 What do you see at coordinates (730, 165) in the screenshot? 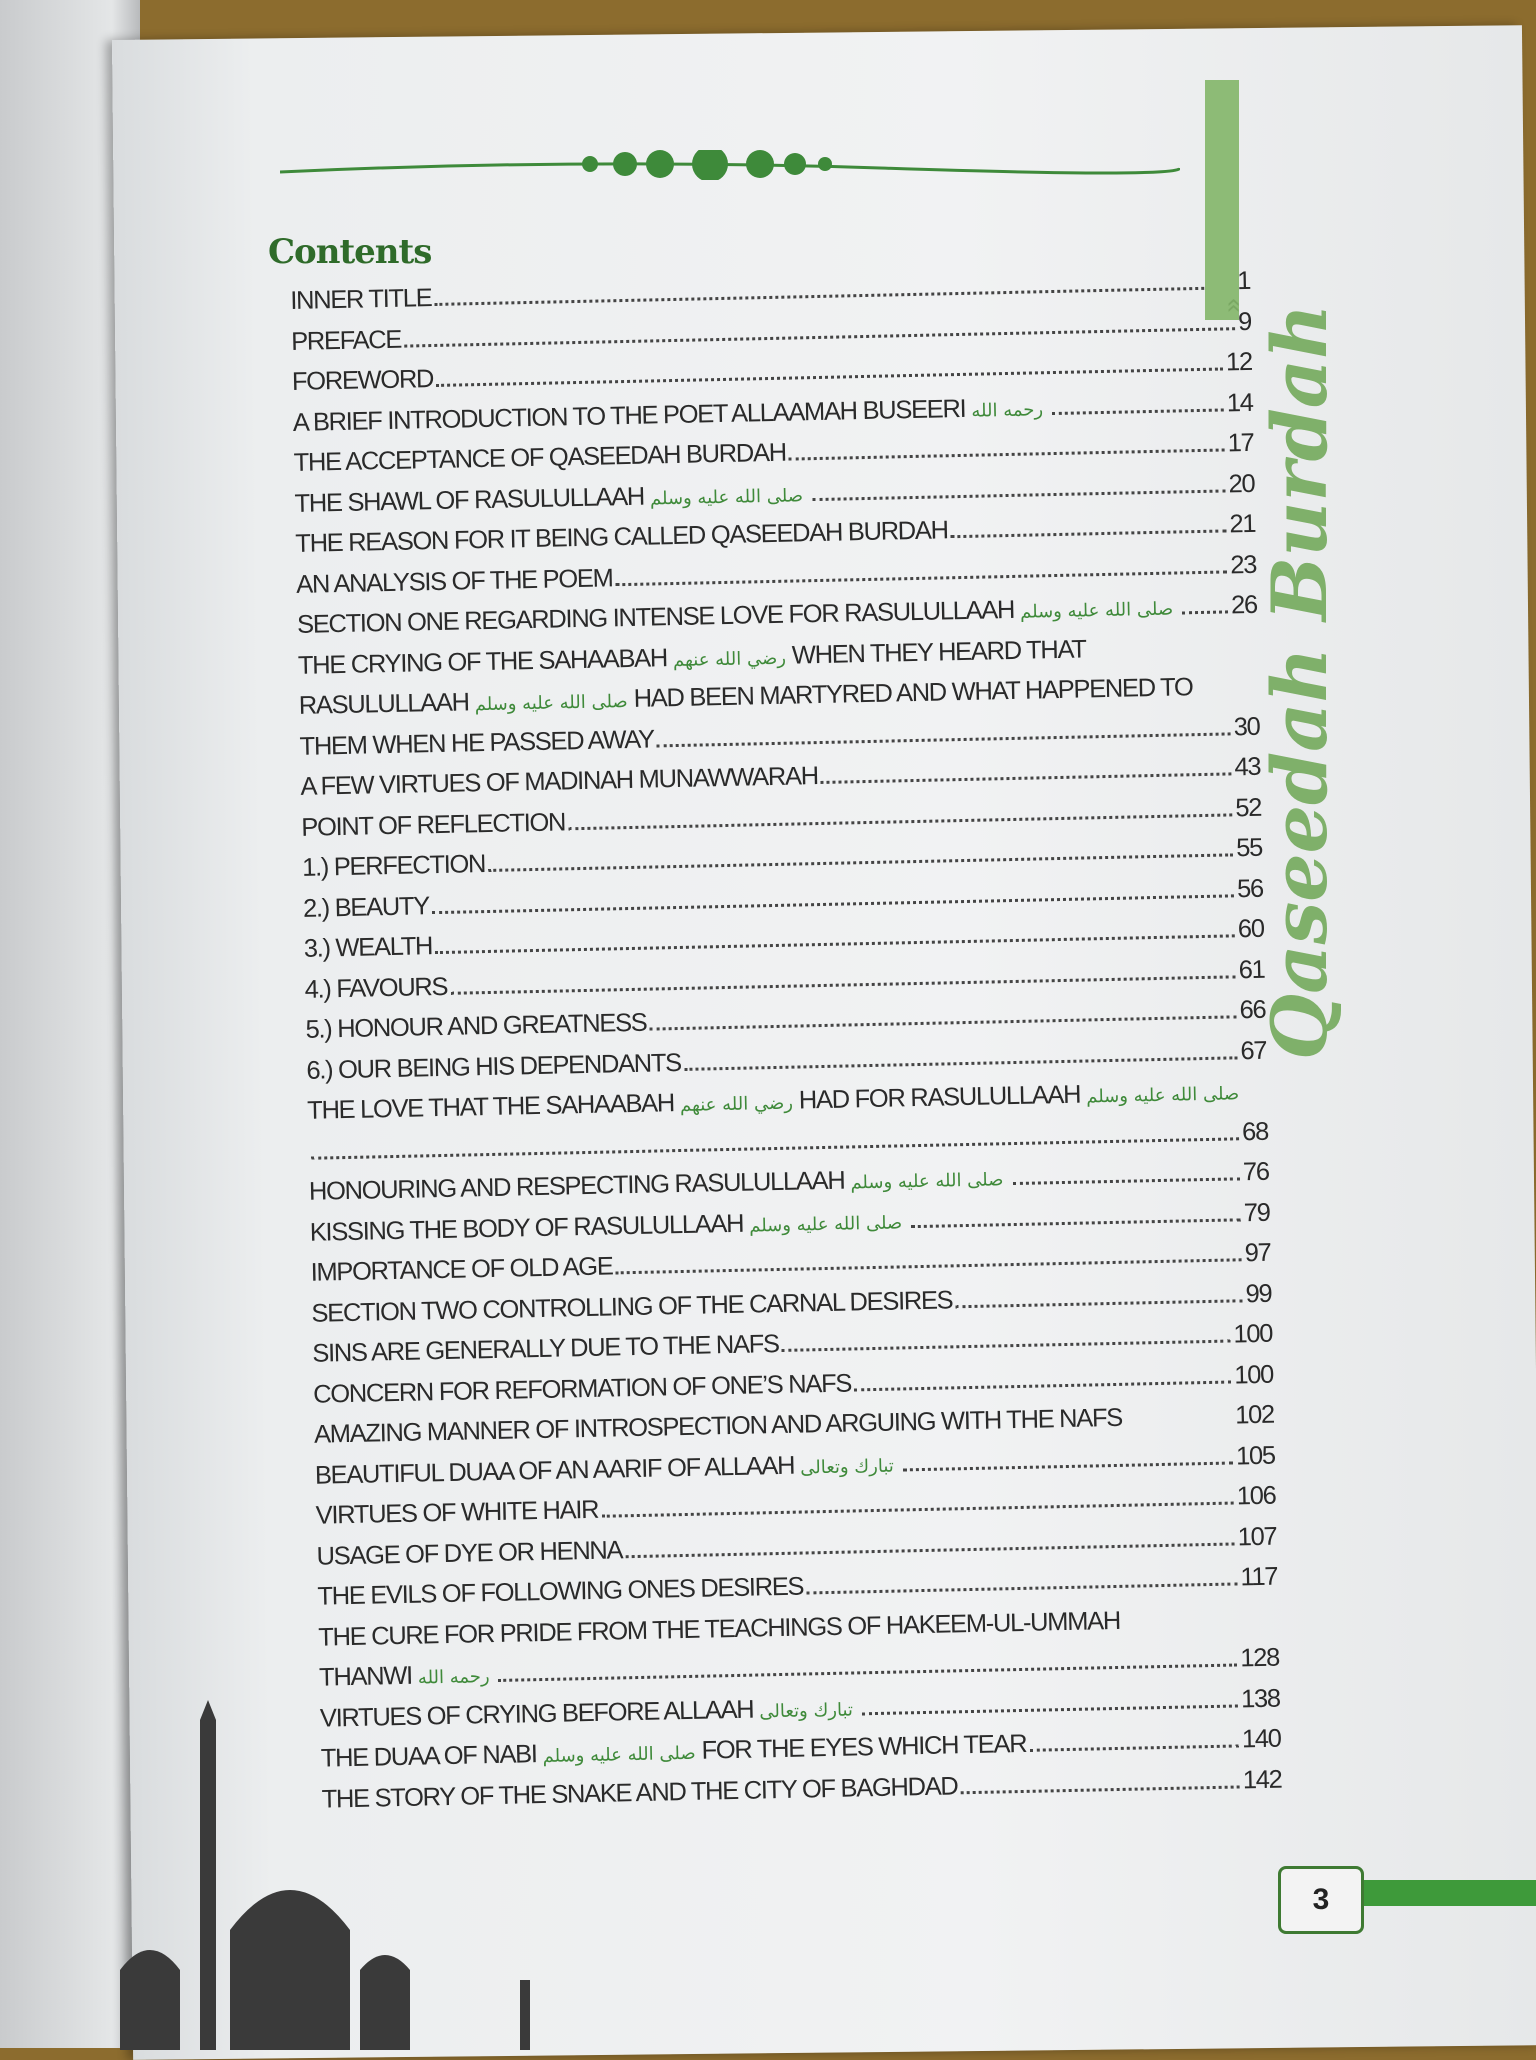
I see `header-ornament` at bounding box center [730, 165].